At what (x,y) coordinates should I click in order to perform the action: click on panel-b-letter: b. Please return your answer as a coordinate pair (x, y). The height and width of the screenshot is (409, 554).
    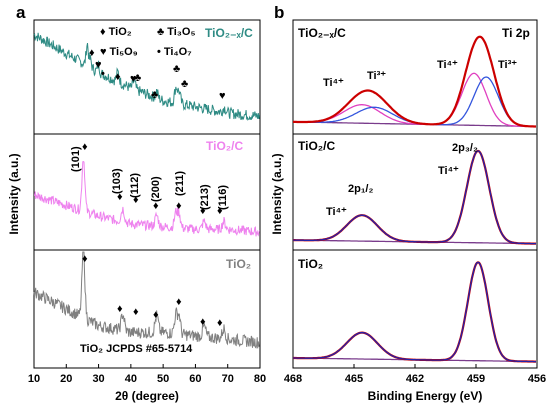
    Looking at the image, I should click on (279, 12).